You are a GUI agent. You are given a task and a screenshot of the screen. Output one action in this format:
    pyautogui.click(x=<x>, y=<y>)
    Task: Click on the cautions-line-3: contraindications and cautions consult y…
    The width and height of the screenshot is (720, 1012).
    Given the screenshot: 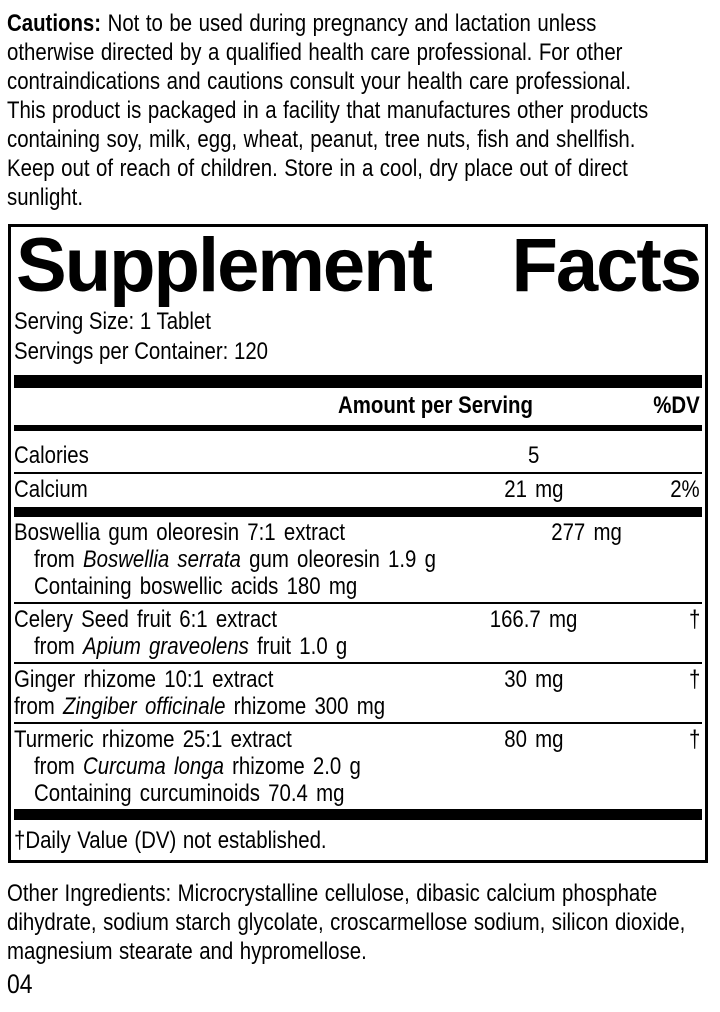 What is the action you would take?
    pyautogui.click(x=319, y=81)
    